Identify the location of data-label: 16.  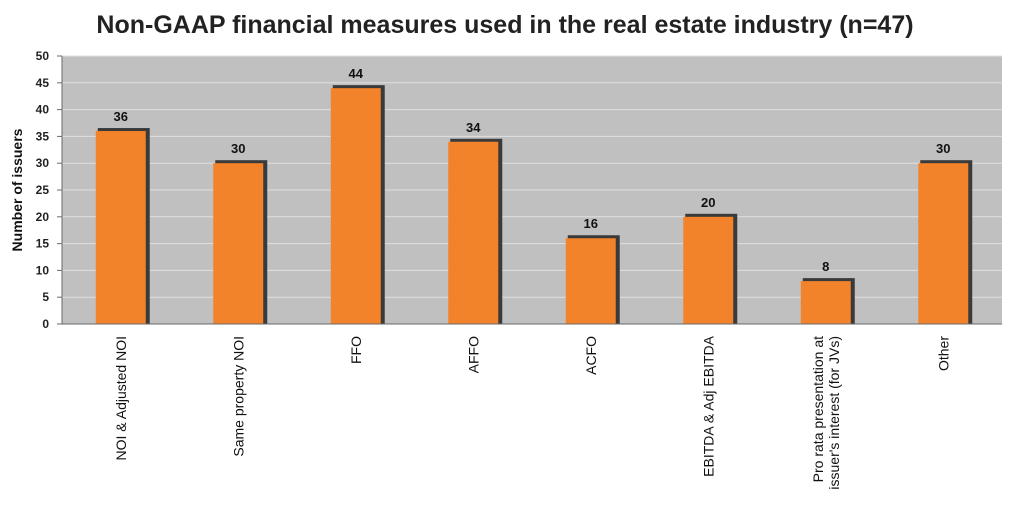
(591, 223).